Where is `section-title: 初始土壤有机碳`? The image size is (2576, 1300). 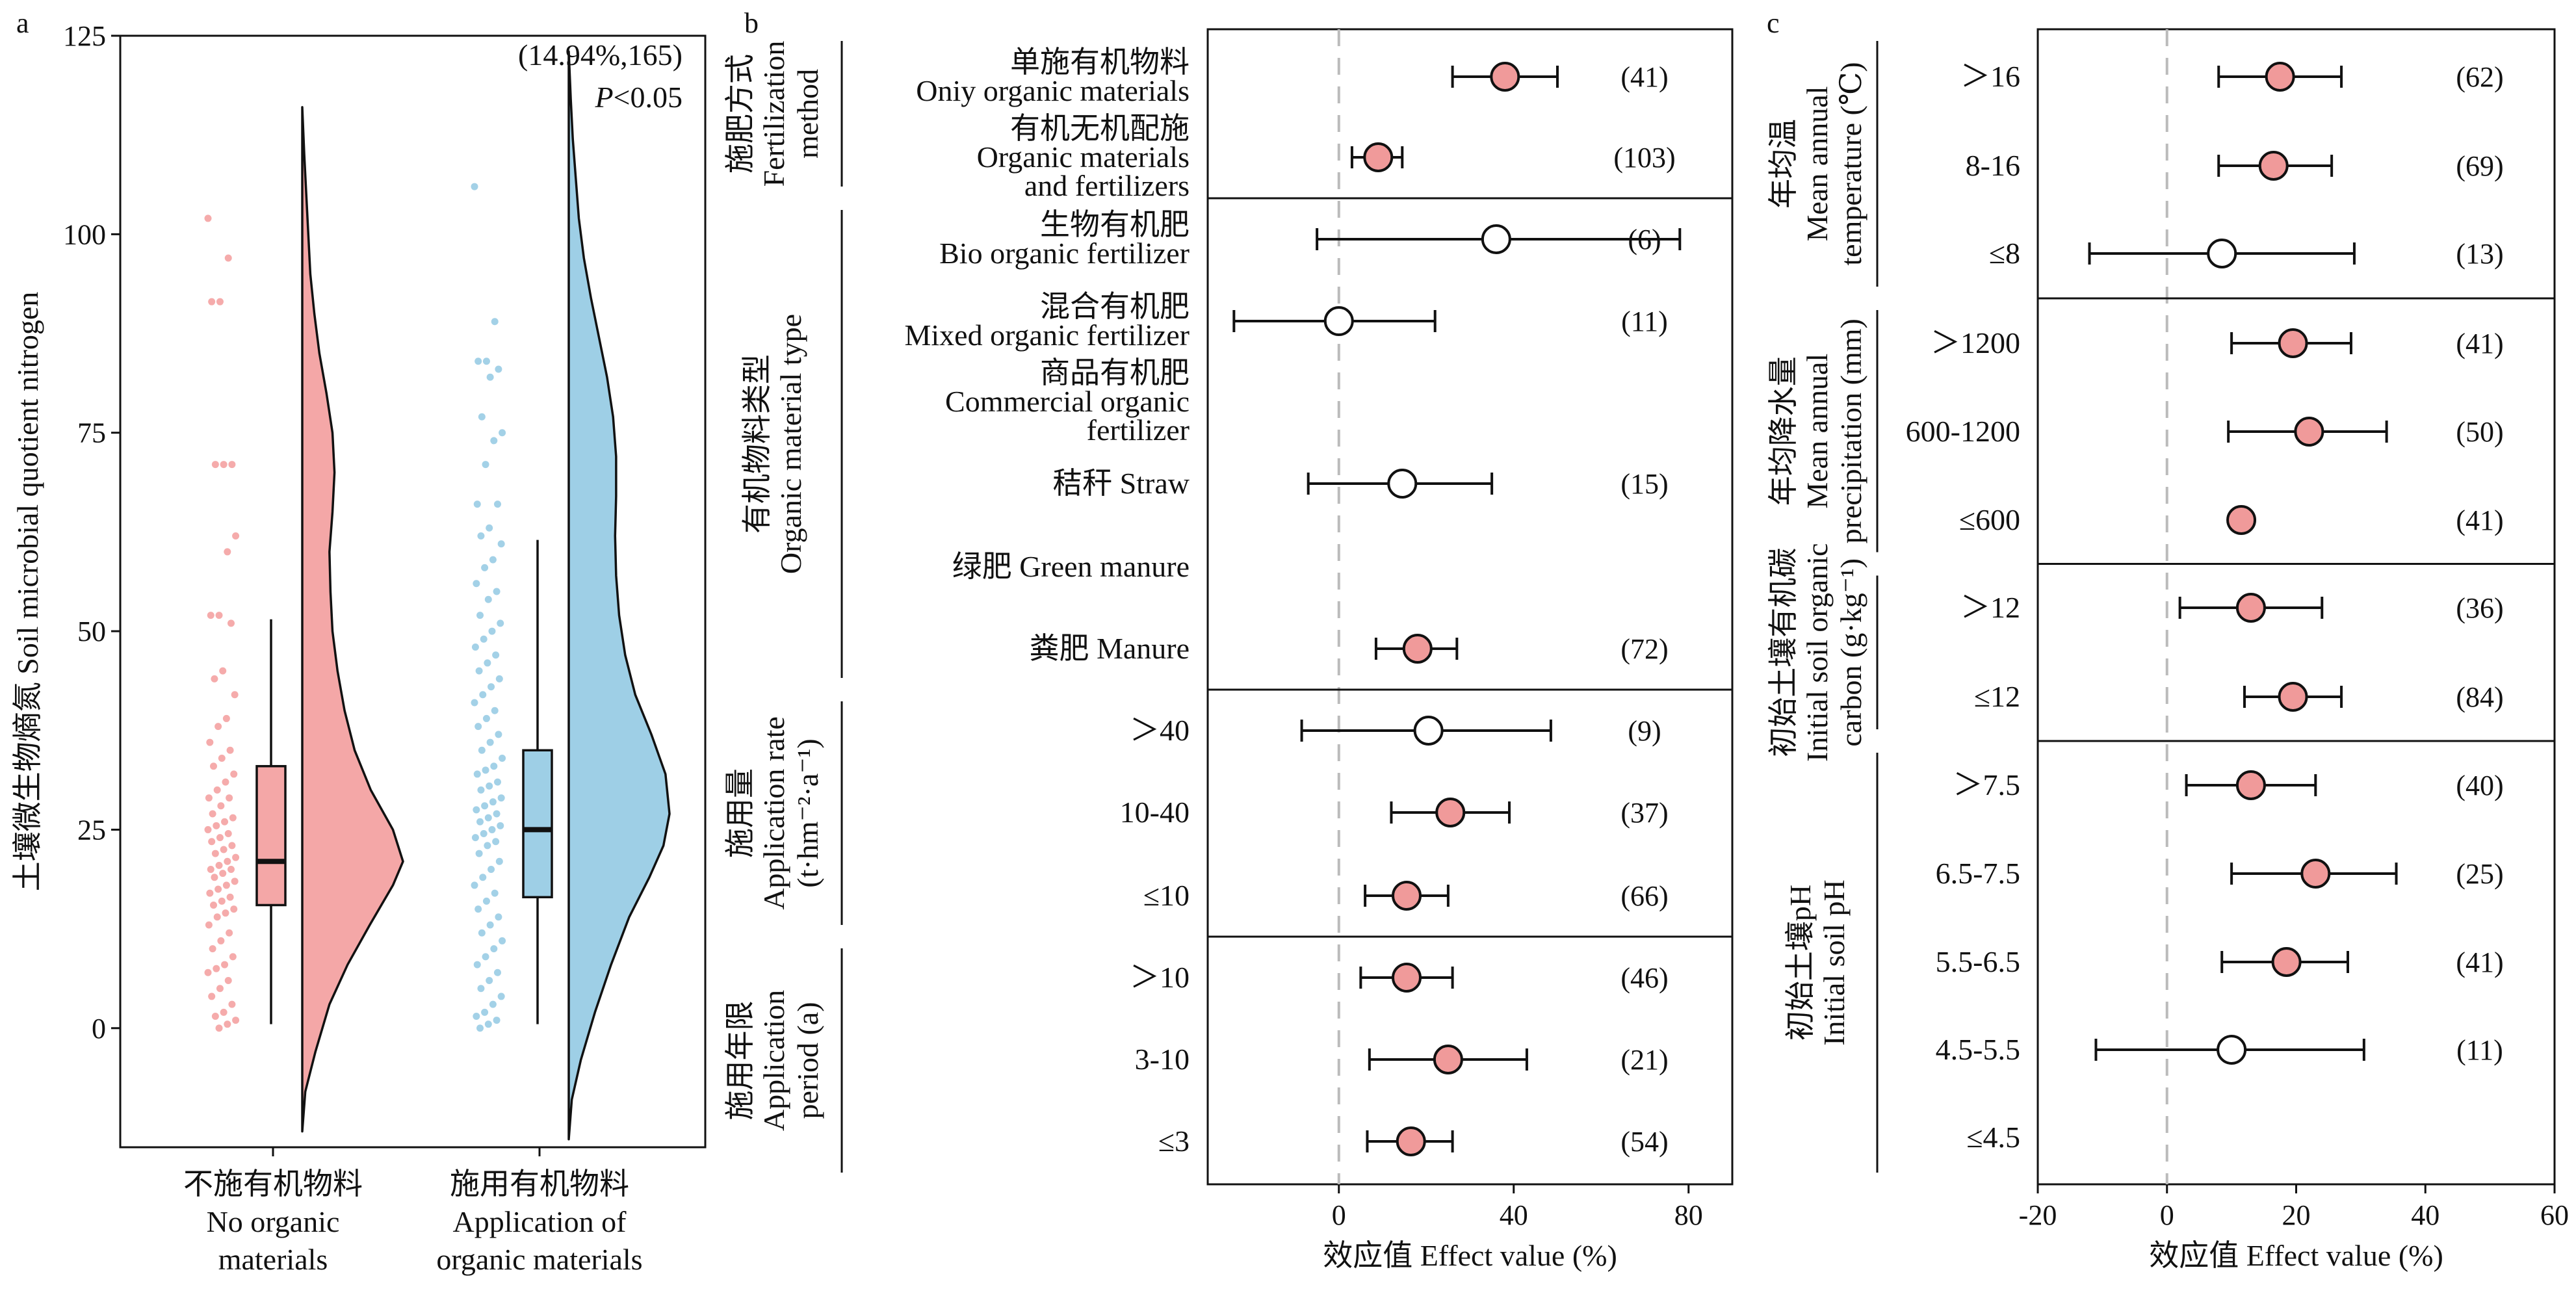 section-title: 初始土壤有机碳 is located at coordinates (1784, 653).